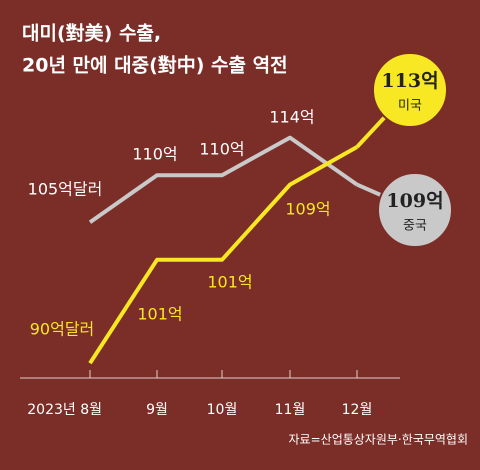  I want to click on chart-title: 20년 만에 대중(對中) 수출 역전, so click(155, 65).